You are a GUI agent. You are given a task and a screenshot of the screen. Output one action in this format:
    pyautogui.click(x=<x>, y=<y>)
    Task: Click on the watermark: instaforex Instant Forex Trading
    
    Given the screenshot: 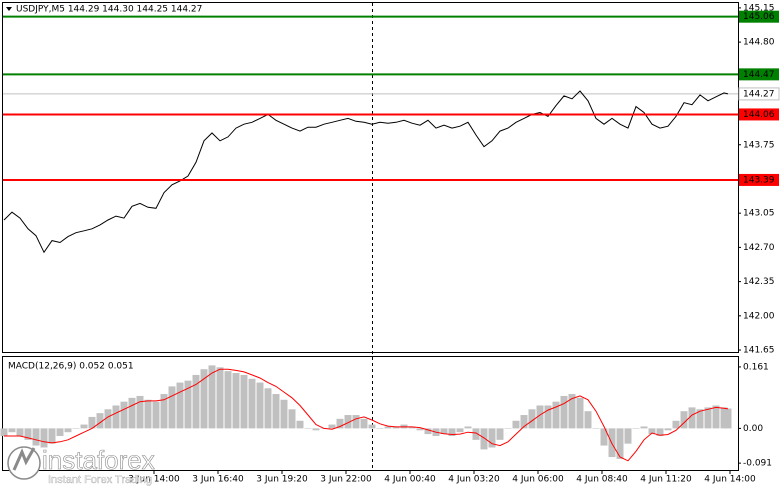 What is the action you would take?
    pyautogui.click(x=81, y=465)
    